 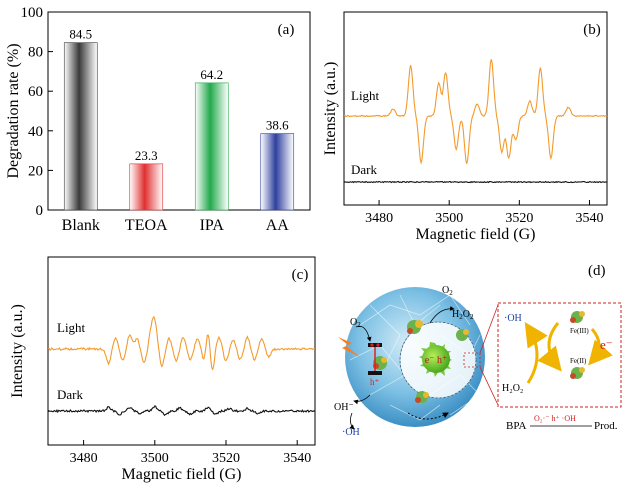 I want to click on fe2-label: Fe(II), so click(x=578, y=361).